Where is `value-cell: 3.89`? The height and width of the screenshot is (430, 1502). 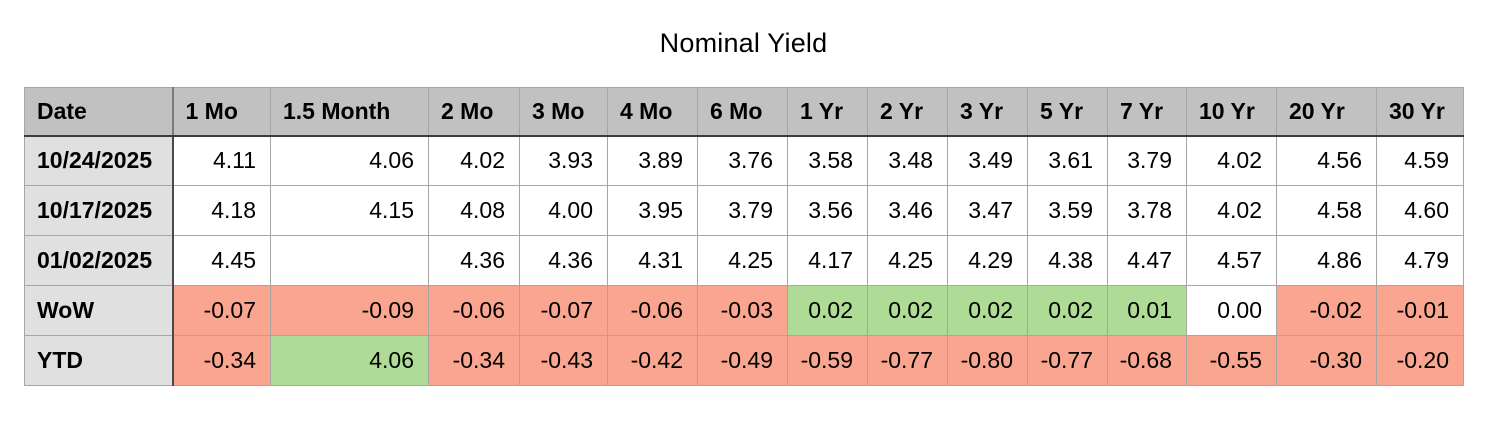
value-cell: 3.89 is located at coordinates (652, 160).